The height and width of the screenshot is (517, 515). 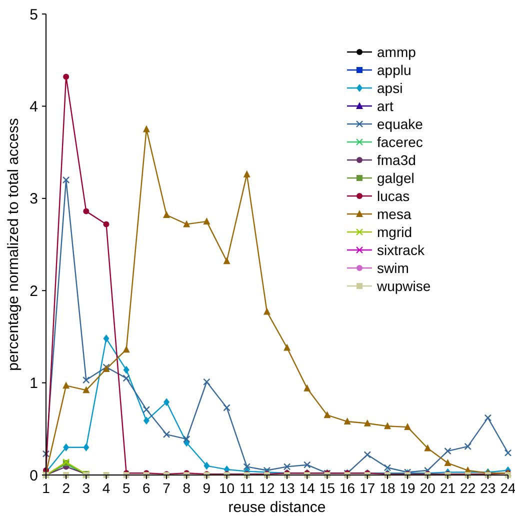 I want to click on x-tick-label: 1, so click(x=46, y=488).